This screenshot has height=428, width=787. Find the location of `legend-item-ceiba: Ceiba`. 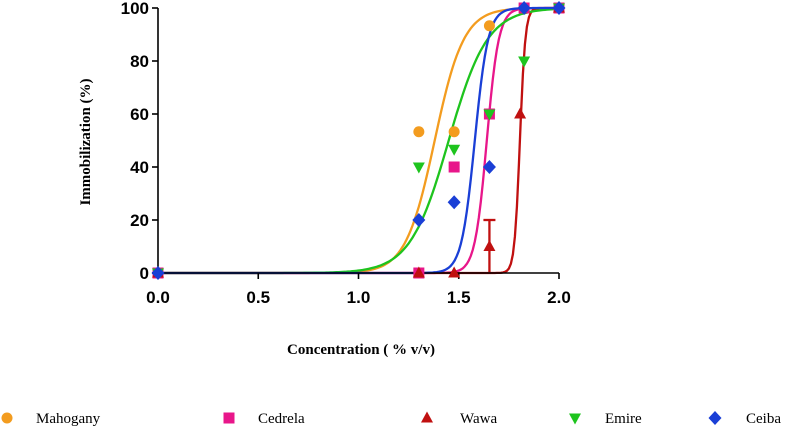

legend-item-ceiba: Ceiba is located at coordinates (744, 419).